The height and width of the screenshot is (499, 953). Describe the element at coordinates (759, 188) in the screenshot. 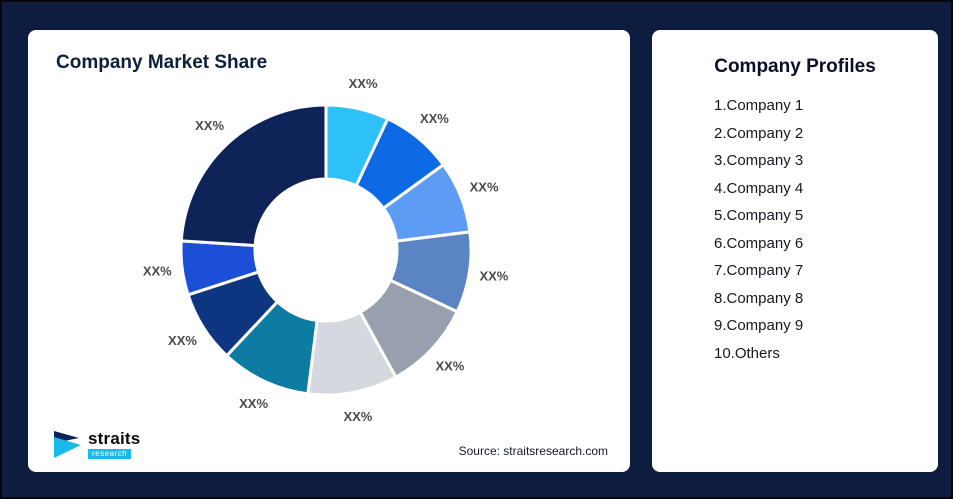

I see `profile-item: 4.Company 4` at that location.